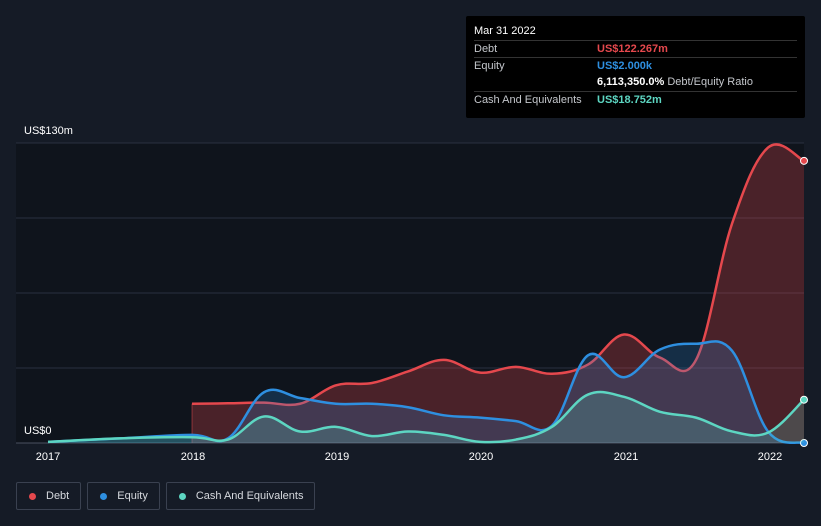 The width and height of the screenshot is (821, 526). What do you see at coordinates (505, 31) in the screenshot?
I see `tooltip-date: Mar 31 2022` at bounding box center [505, 31].